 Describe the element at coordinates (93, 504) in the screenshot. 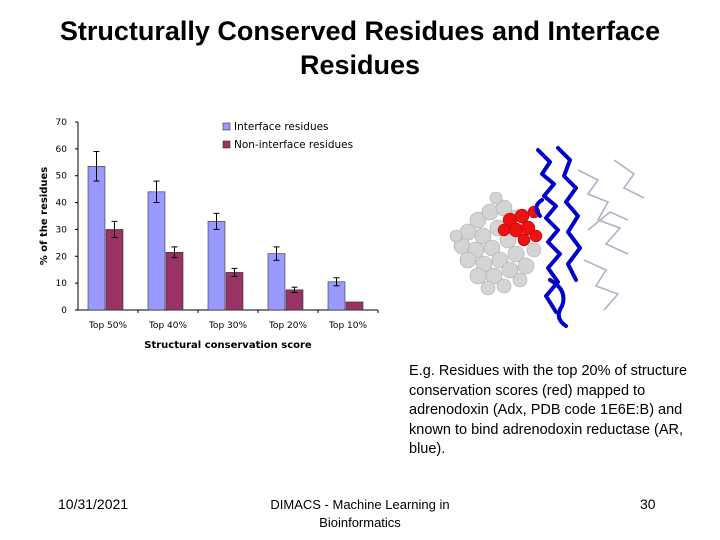

I see `footer-date: 10/31/2021` at that location.